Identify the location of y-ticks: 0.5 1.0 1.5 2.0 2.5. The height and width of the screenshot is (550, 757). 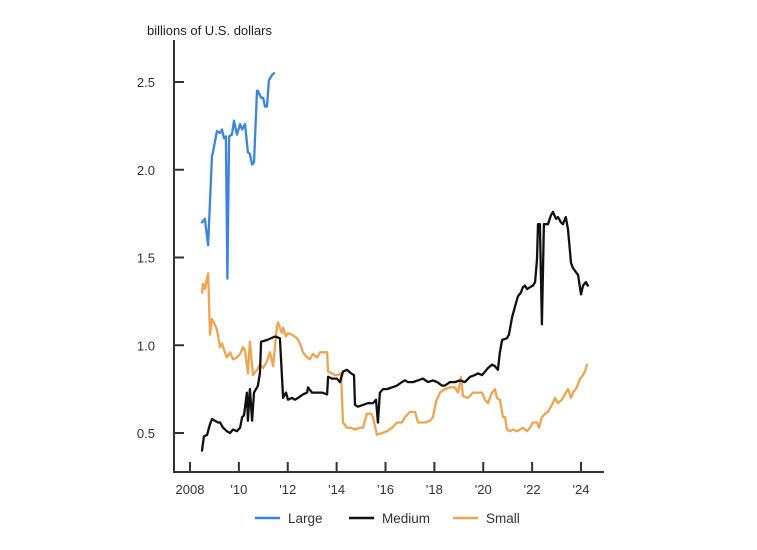
(160, 258).